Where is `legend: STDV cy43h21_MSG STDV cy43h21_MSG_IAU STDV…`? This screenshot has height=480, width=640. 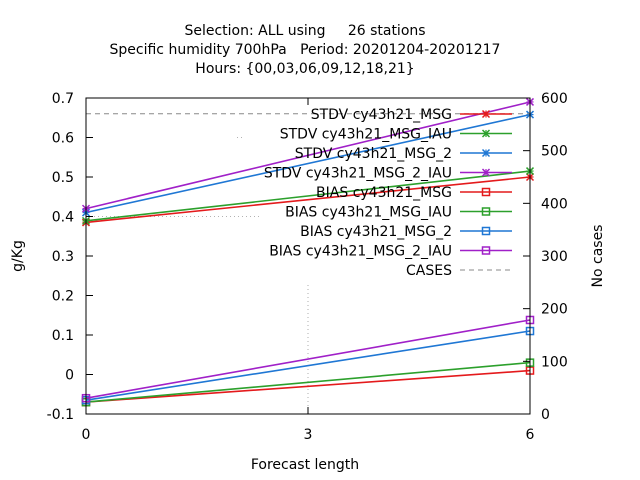
legend: STDV cy43h21_MSG STDV cy43h21_MSG_IAU STDV… is located at coordinates (388, 193).